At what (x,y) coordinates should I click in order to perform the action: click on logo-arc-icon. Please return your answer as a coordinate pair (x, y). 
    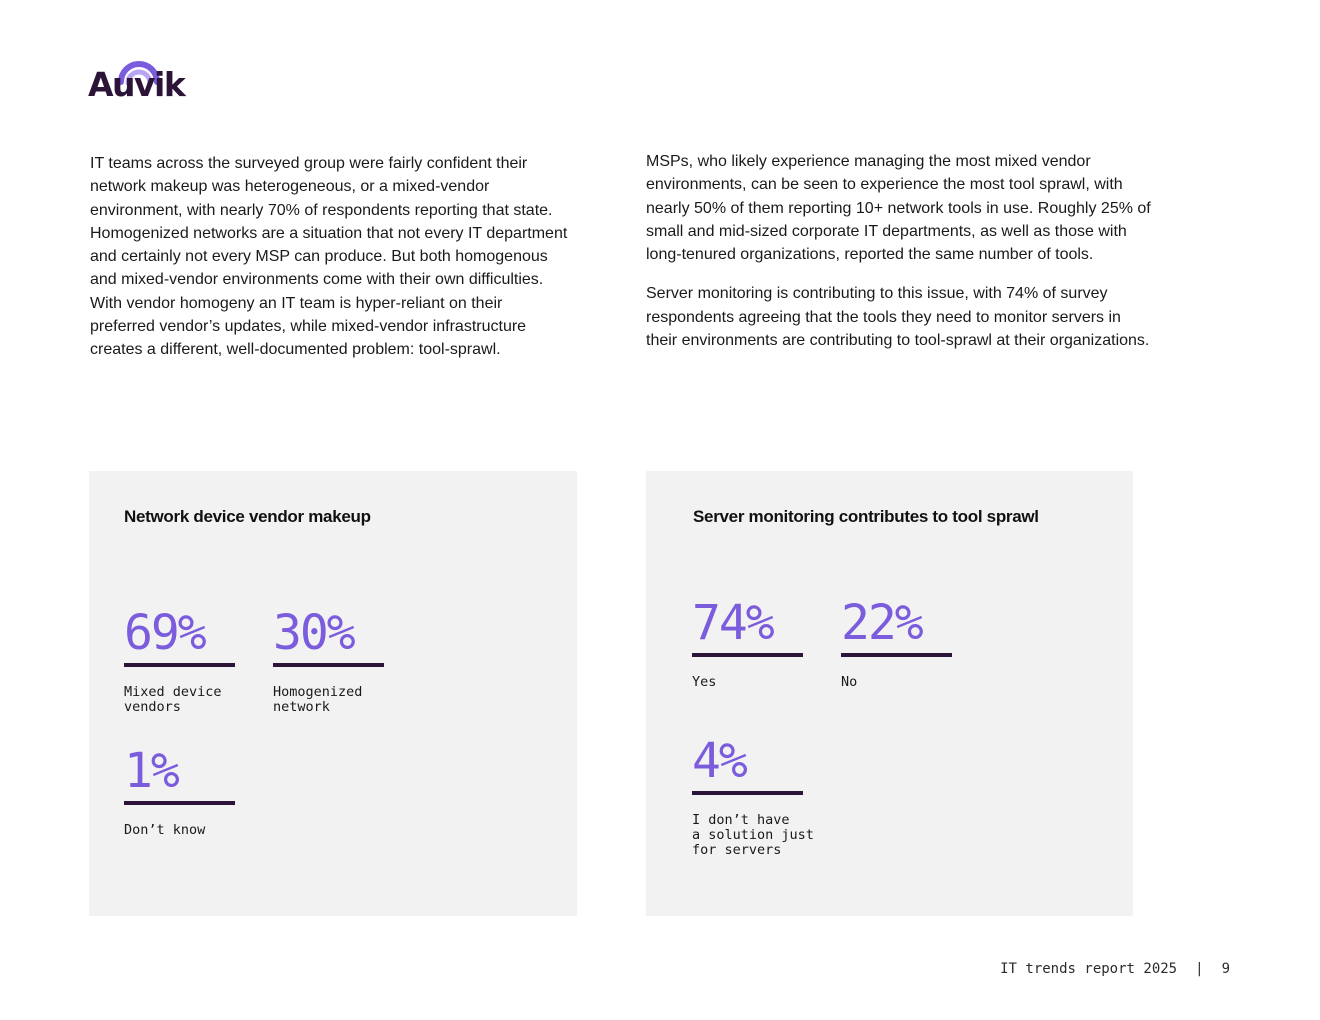
    Looking at the image, I should click on (139, 73).